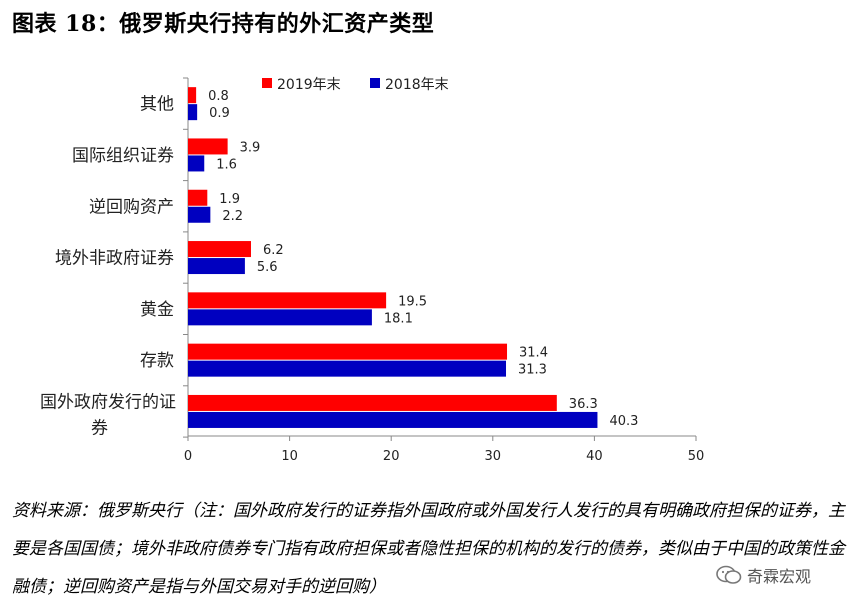  What do you see at coordinates (229, 199) in the screenshot?
I see `data-label: 1.9` at bounding box center [229, 199].